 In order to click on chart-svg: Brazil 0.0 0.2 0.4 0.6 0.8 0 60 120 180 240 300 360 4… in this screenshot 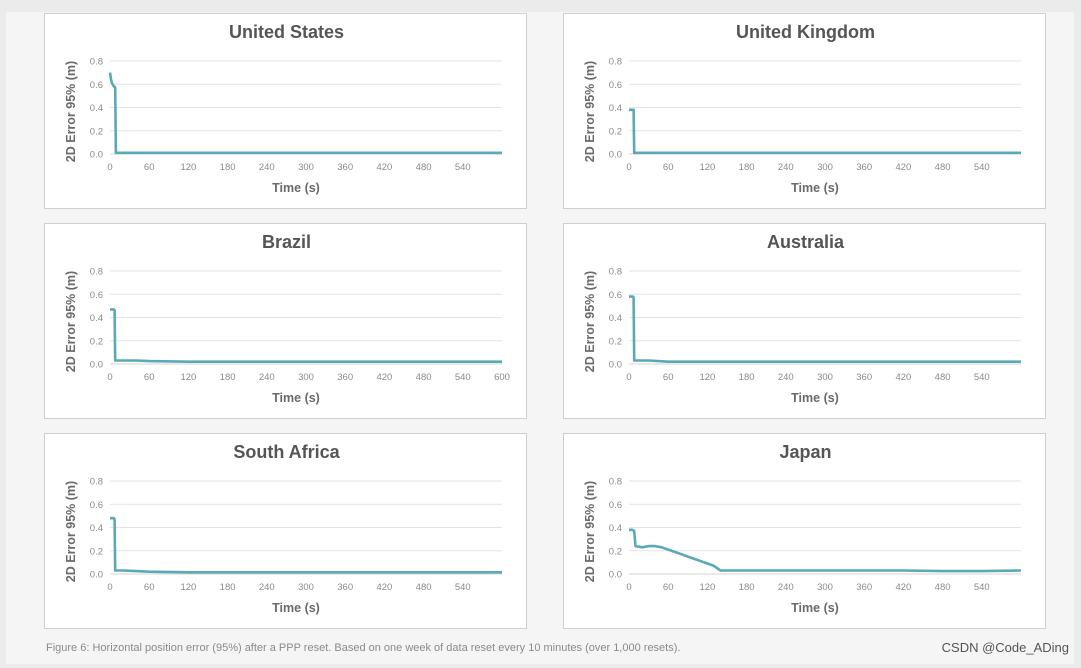, I will do `click(287, 318)`.